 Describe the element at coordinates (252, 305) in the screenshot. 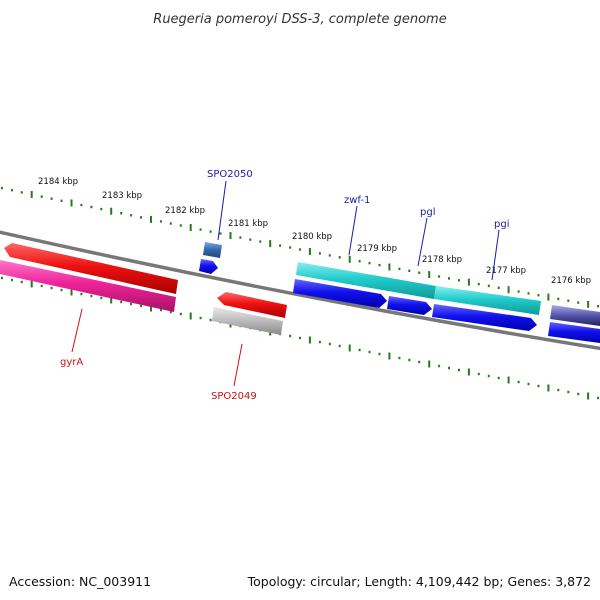

I see `gene-SPO2049-arrow` at that location.